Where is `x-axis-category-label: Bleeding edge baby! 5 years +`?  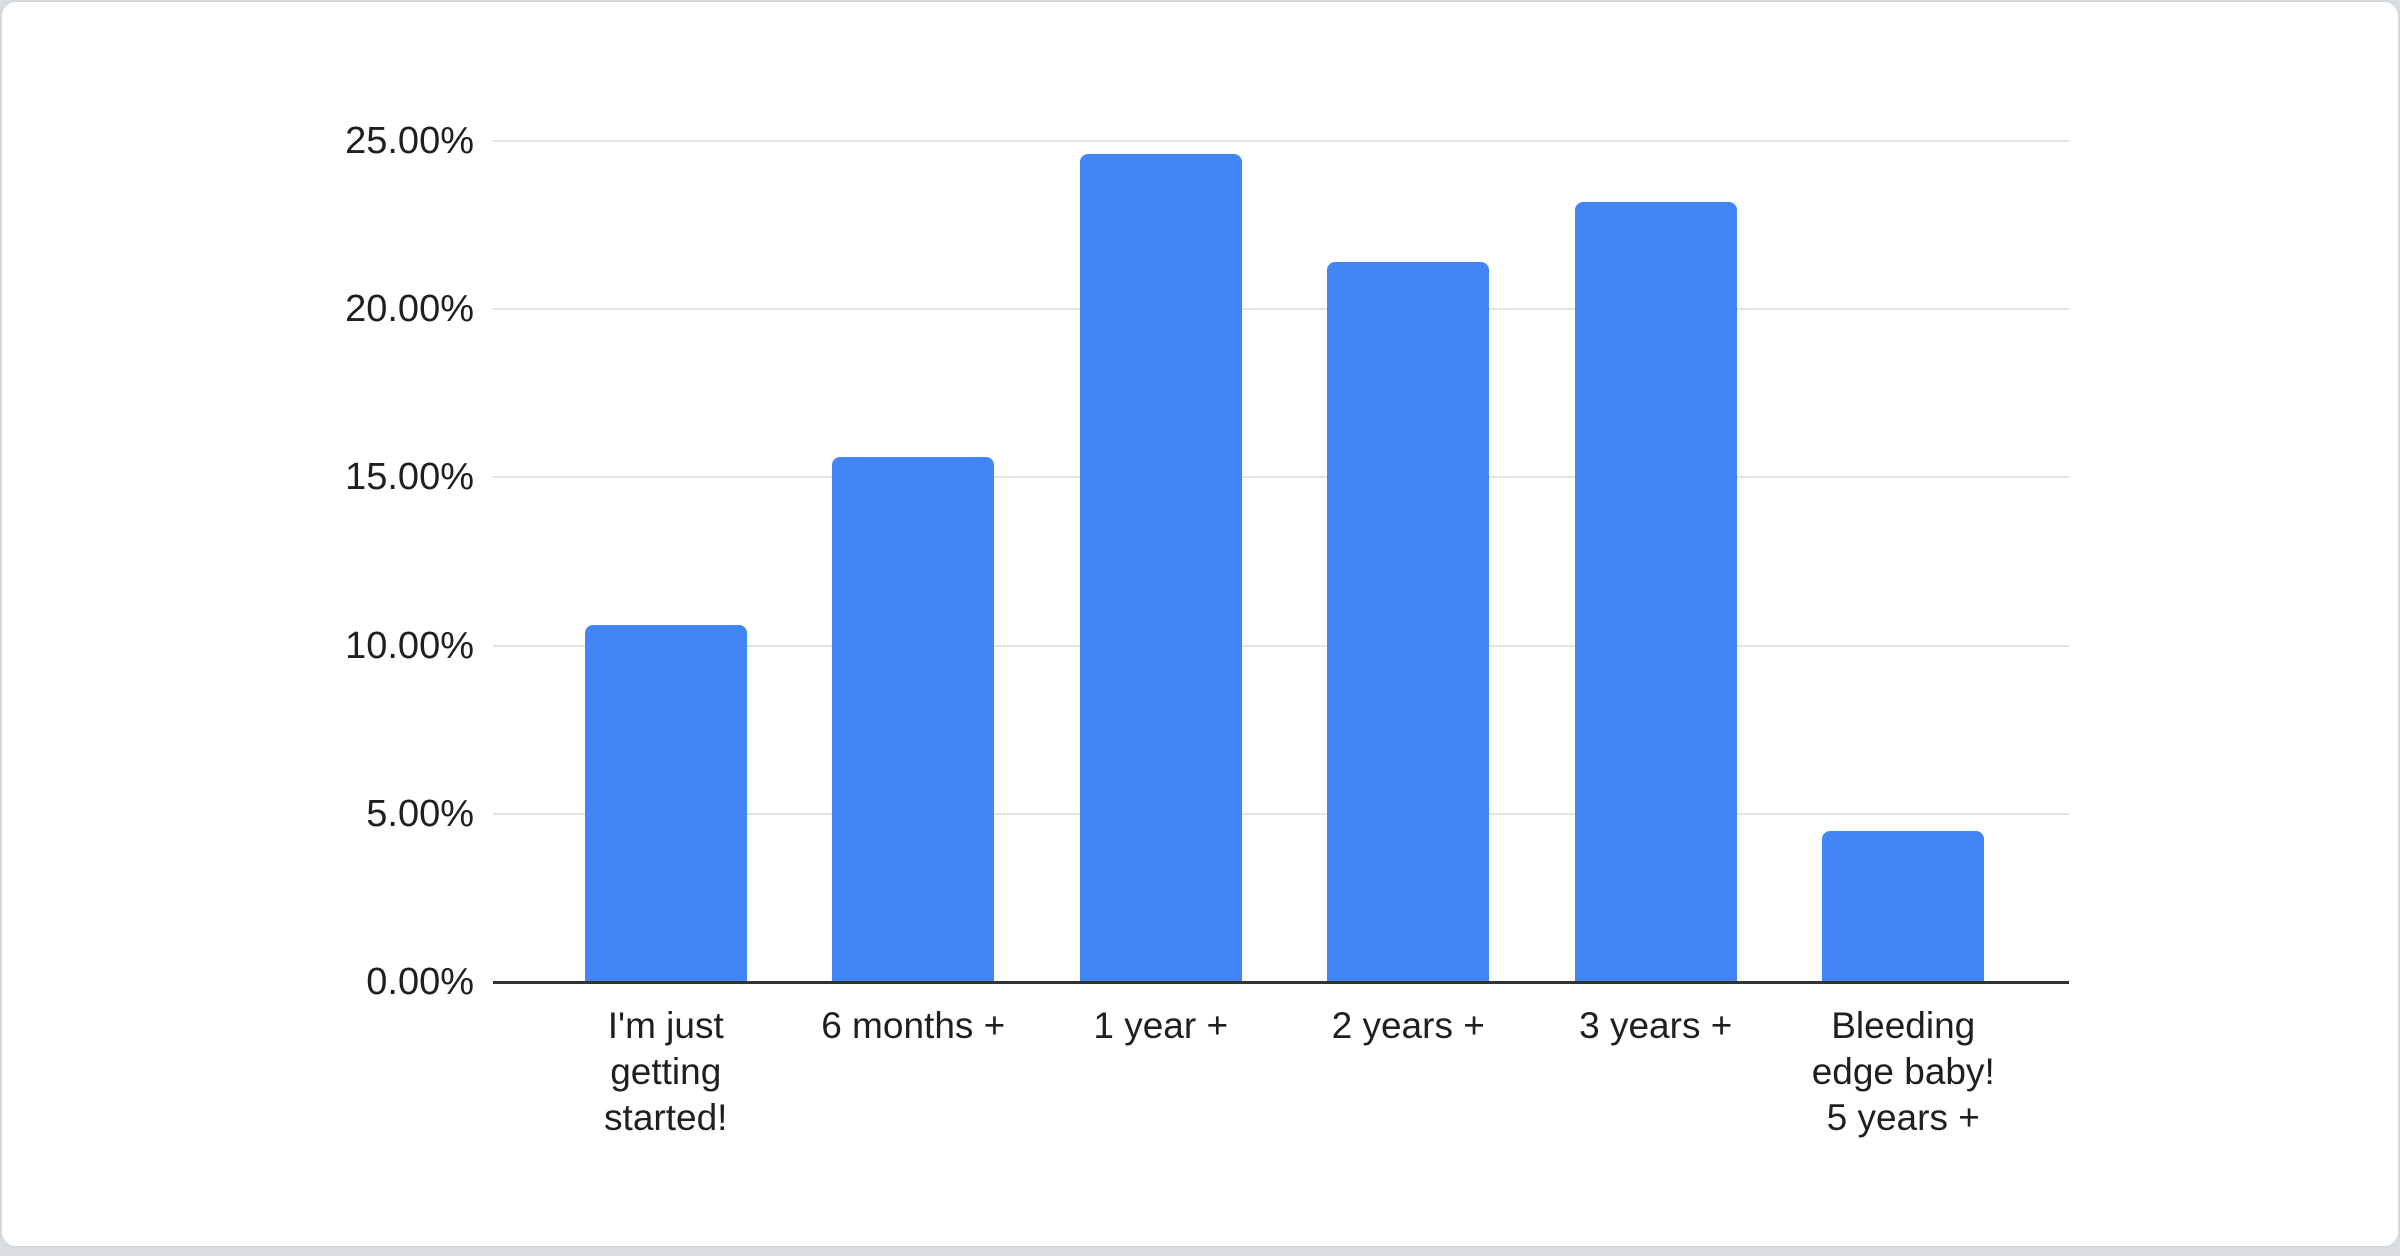 x-axis-category-label: Bleeding edge baby! 5 years + is located at coordinates (1903, 1072).